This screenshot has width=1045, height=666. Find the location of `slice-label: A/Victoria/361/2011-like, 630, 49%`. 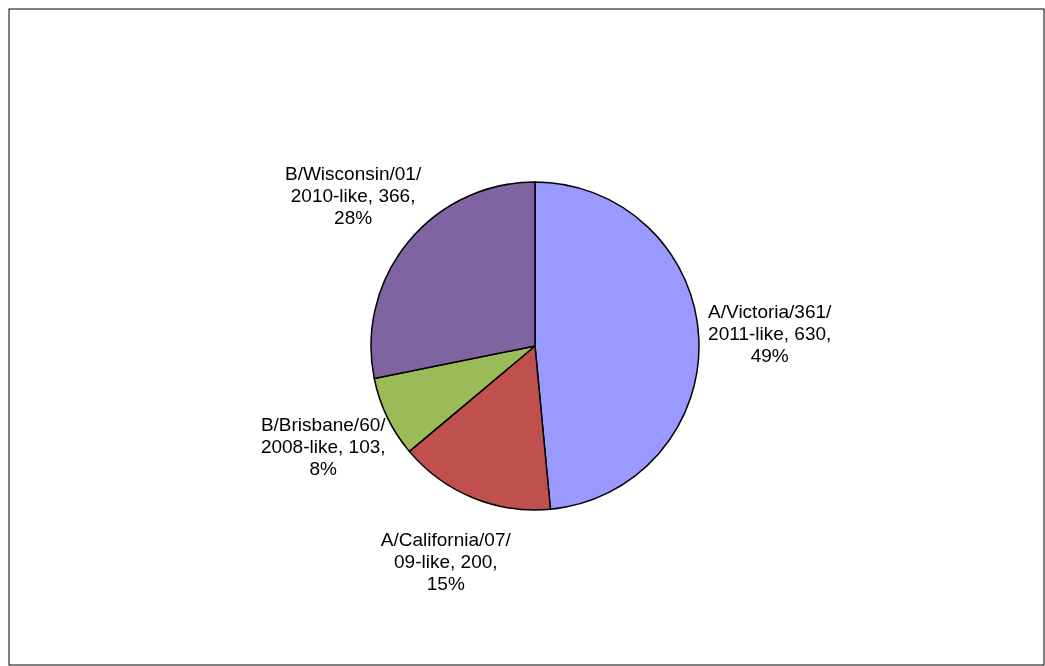

slice-label: A/Victoria/361/2011-like, 630, 49% is located at coordinates (770, 333).